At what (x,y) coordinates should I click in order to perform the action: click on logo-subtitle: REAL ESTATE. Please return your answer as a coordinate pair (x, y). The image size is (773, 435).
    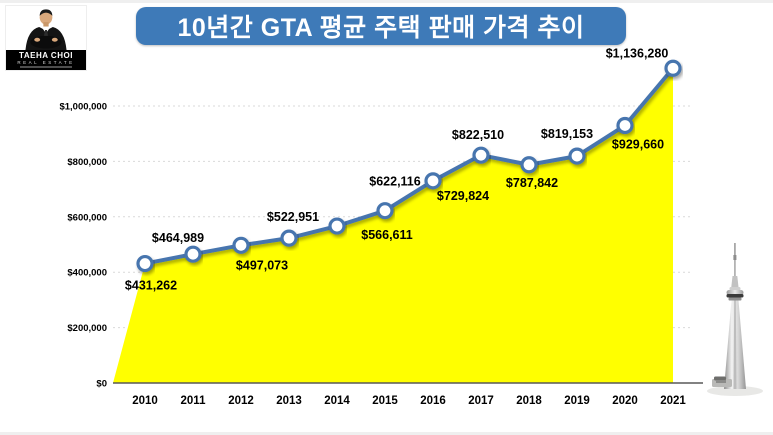
    Looking at the image, I should click on (46, 62).